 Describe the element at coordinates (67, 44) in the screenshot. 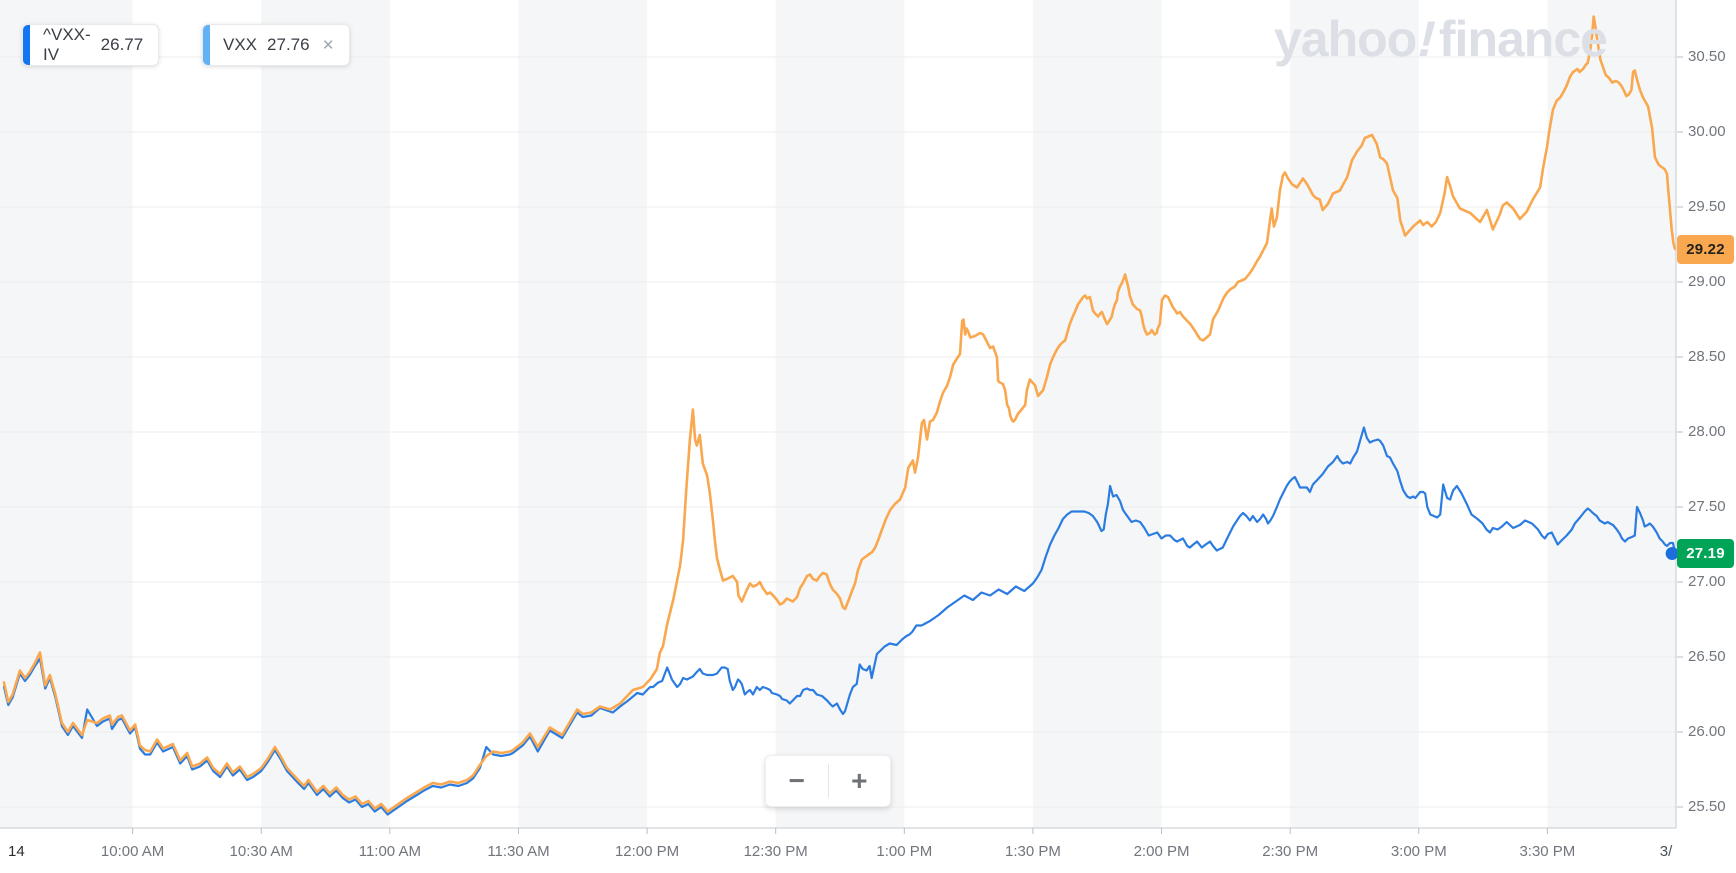

I see `legend-symbol: ^VXX-IV` at that location.